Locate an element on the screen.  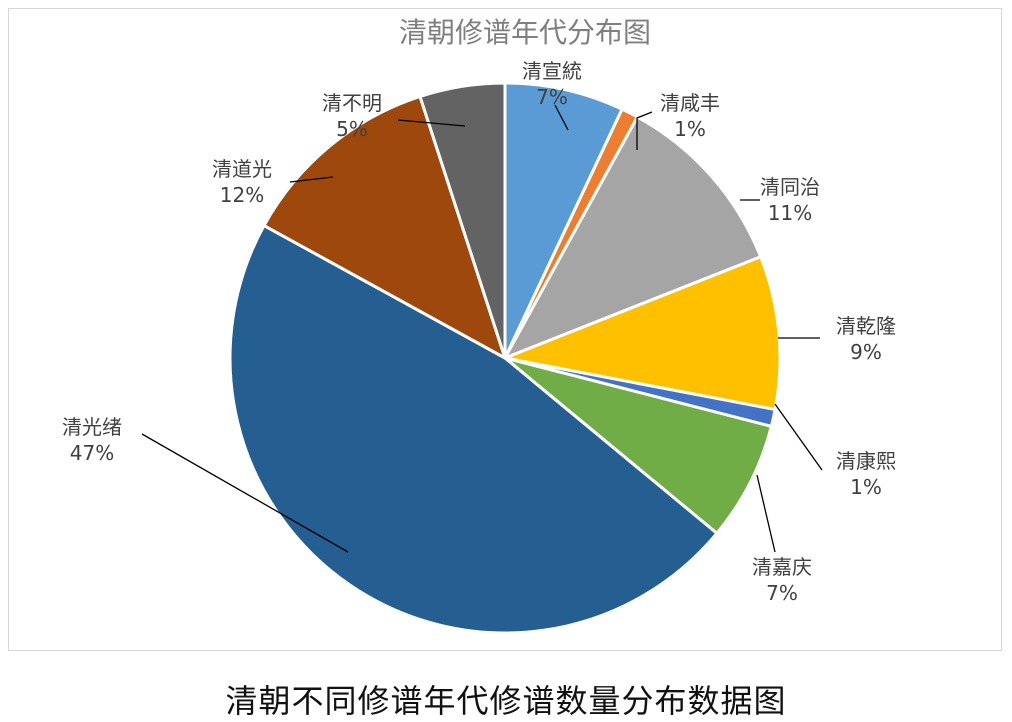
slice-name-label: 清嘉庆 is located at coordinates (782, 567).